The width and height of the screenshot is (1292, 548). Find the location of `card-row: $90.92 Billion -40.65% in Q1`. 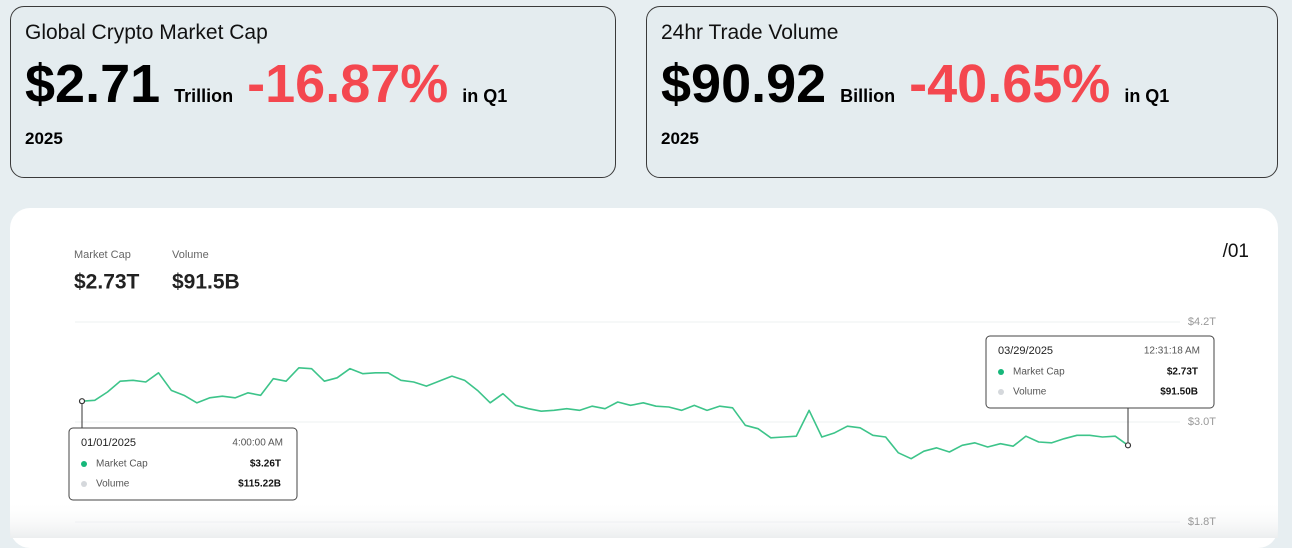

card-row: $90.92 Billion -40.65% in Q1 is located at coordinates (962, 84).